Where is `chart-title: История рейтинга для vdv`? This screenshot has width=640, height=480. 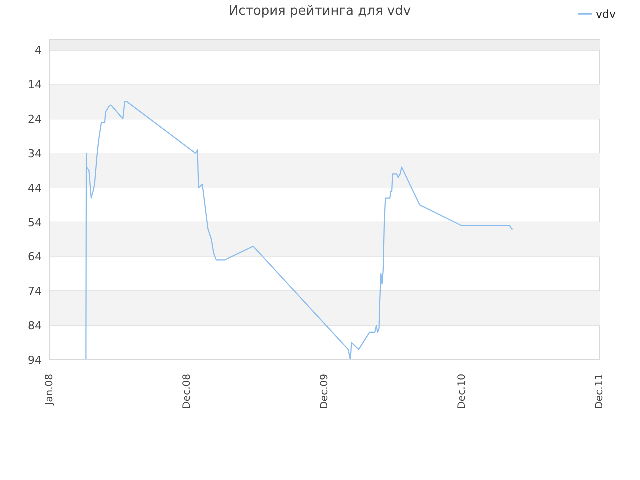 chart-title: История рейтинга для vdv is located at coordinates (320, 11).